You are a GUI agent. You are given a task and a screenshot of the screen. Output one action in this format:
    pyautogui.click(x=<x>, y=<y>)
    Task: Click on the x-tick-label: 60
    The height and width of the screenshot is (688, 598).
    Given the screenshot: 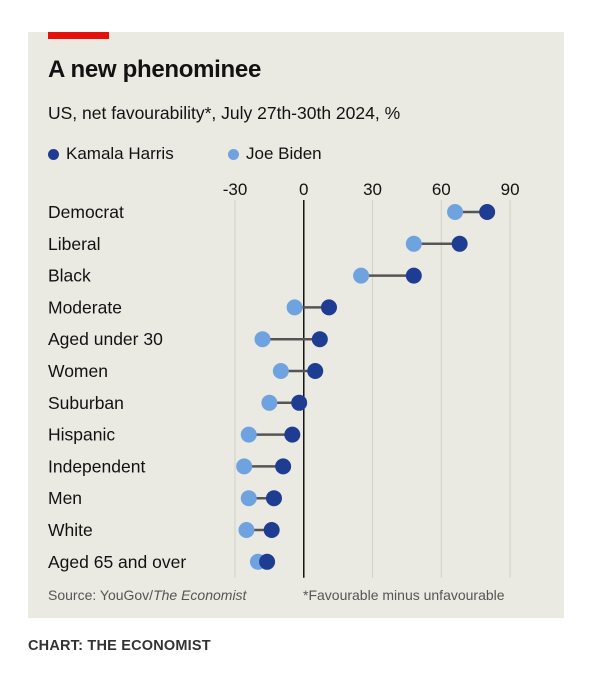 What is the action you would take?
    pyautogui.click(x=441, y=189)
    